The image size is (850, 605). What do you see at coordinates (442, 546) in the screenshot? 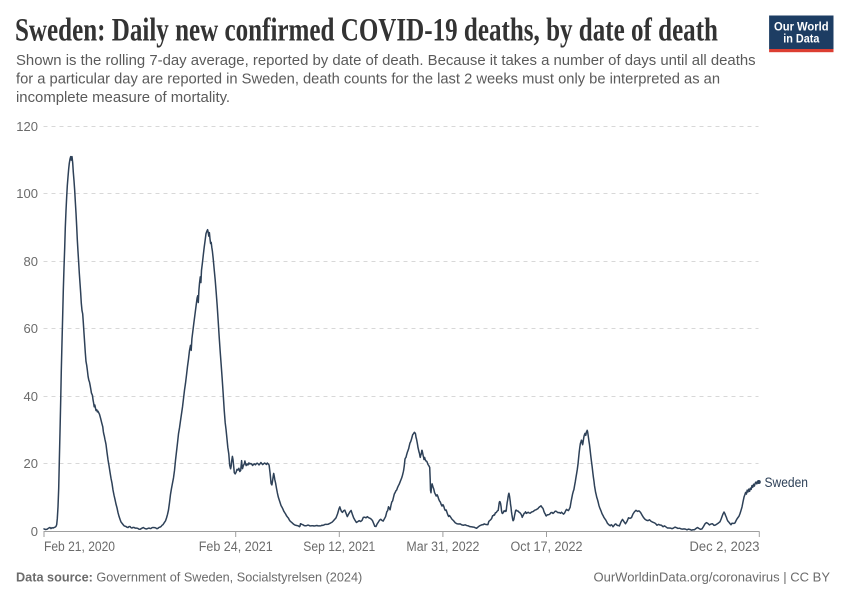
I see `svg-text: Mar 31, 2022` at bounding box center [442, 546].